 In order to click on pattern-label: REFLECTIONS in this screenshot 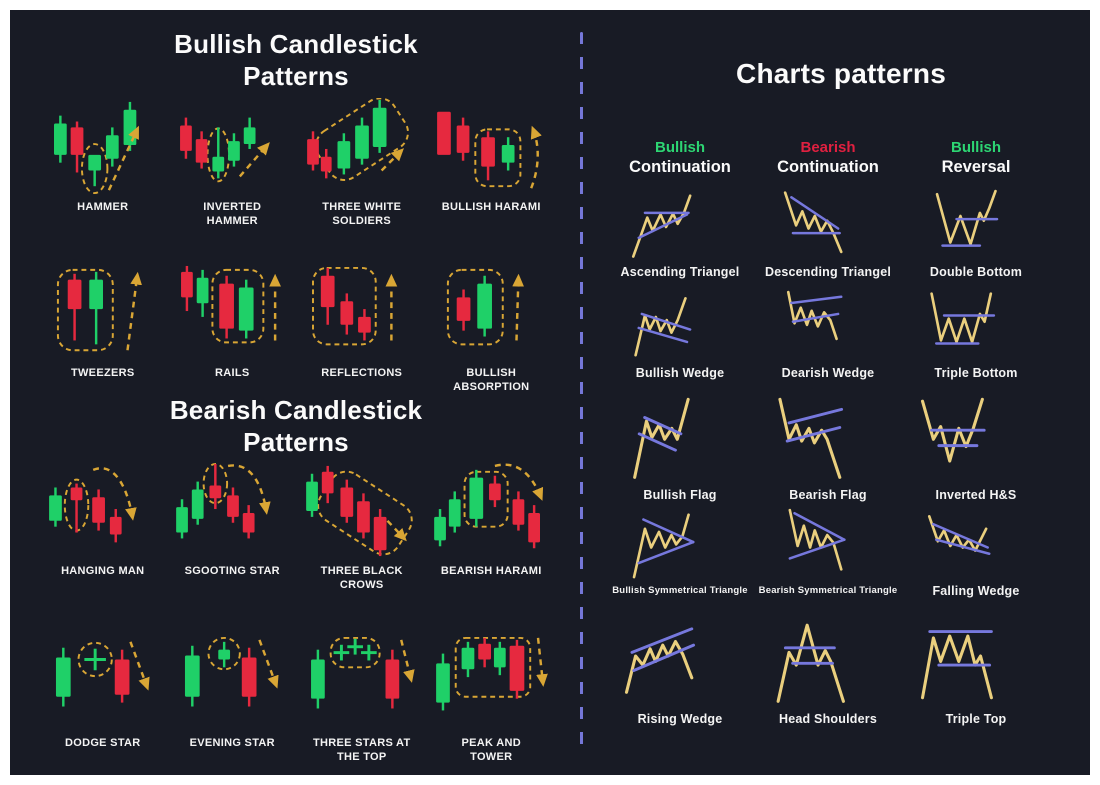, I will do `click(362, 373)`.